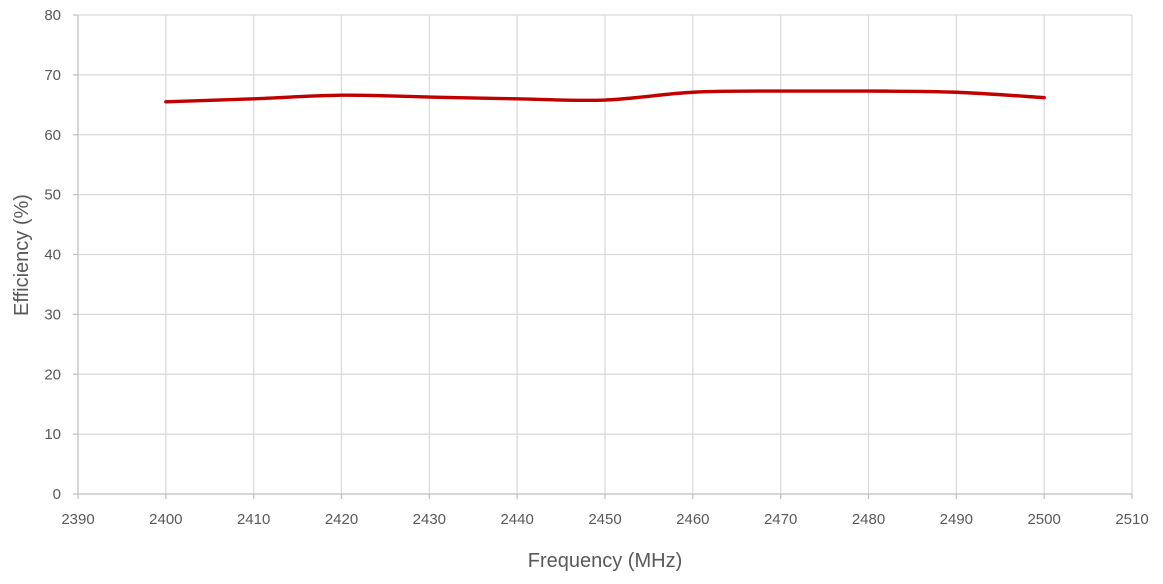 This screenshot has width=1163, height=584. Describe the element at coordinates (52, 374) in the screenshot. I see `y-tick-label-20: 20` at that location.